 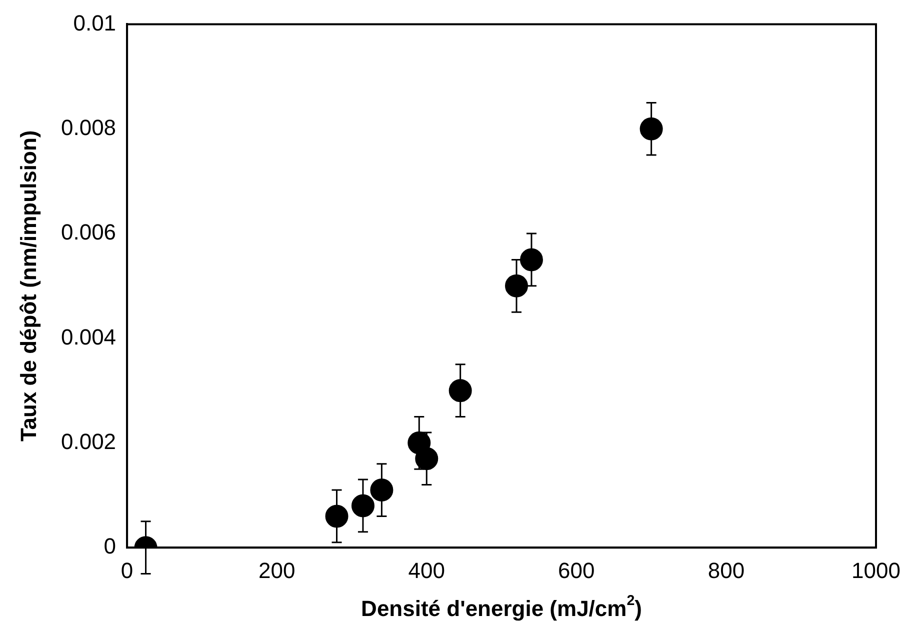 What do you see at coordinates (88, 337) in the screenshot?
I see `y-tick-label: 0.004` at bounding box center [88, 337].